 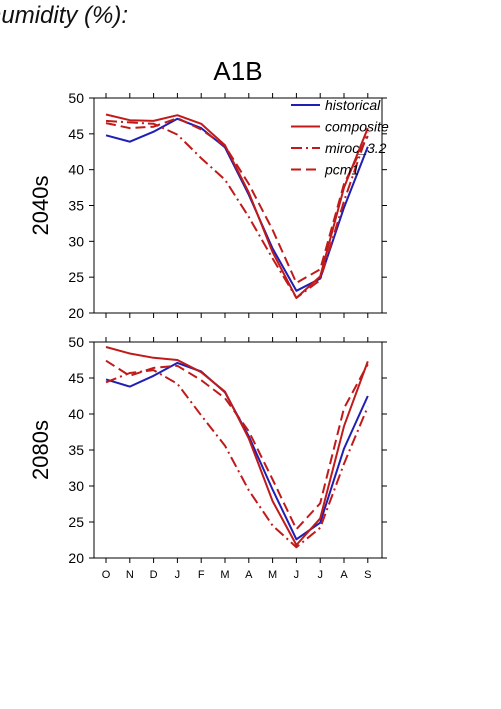 What do you see at coordinates (154, 575) in the screenshot?
I see `x-tick-label: D` at bounding box center [154, 575].